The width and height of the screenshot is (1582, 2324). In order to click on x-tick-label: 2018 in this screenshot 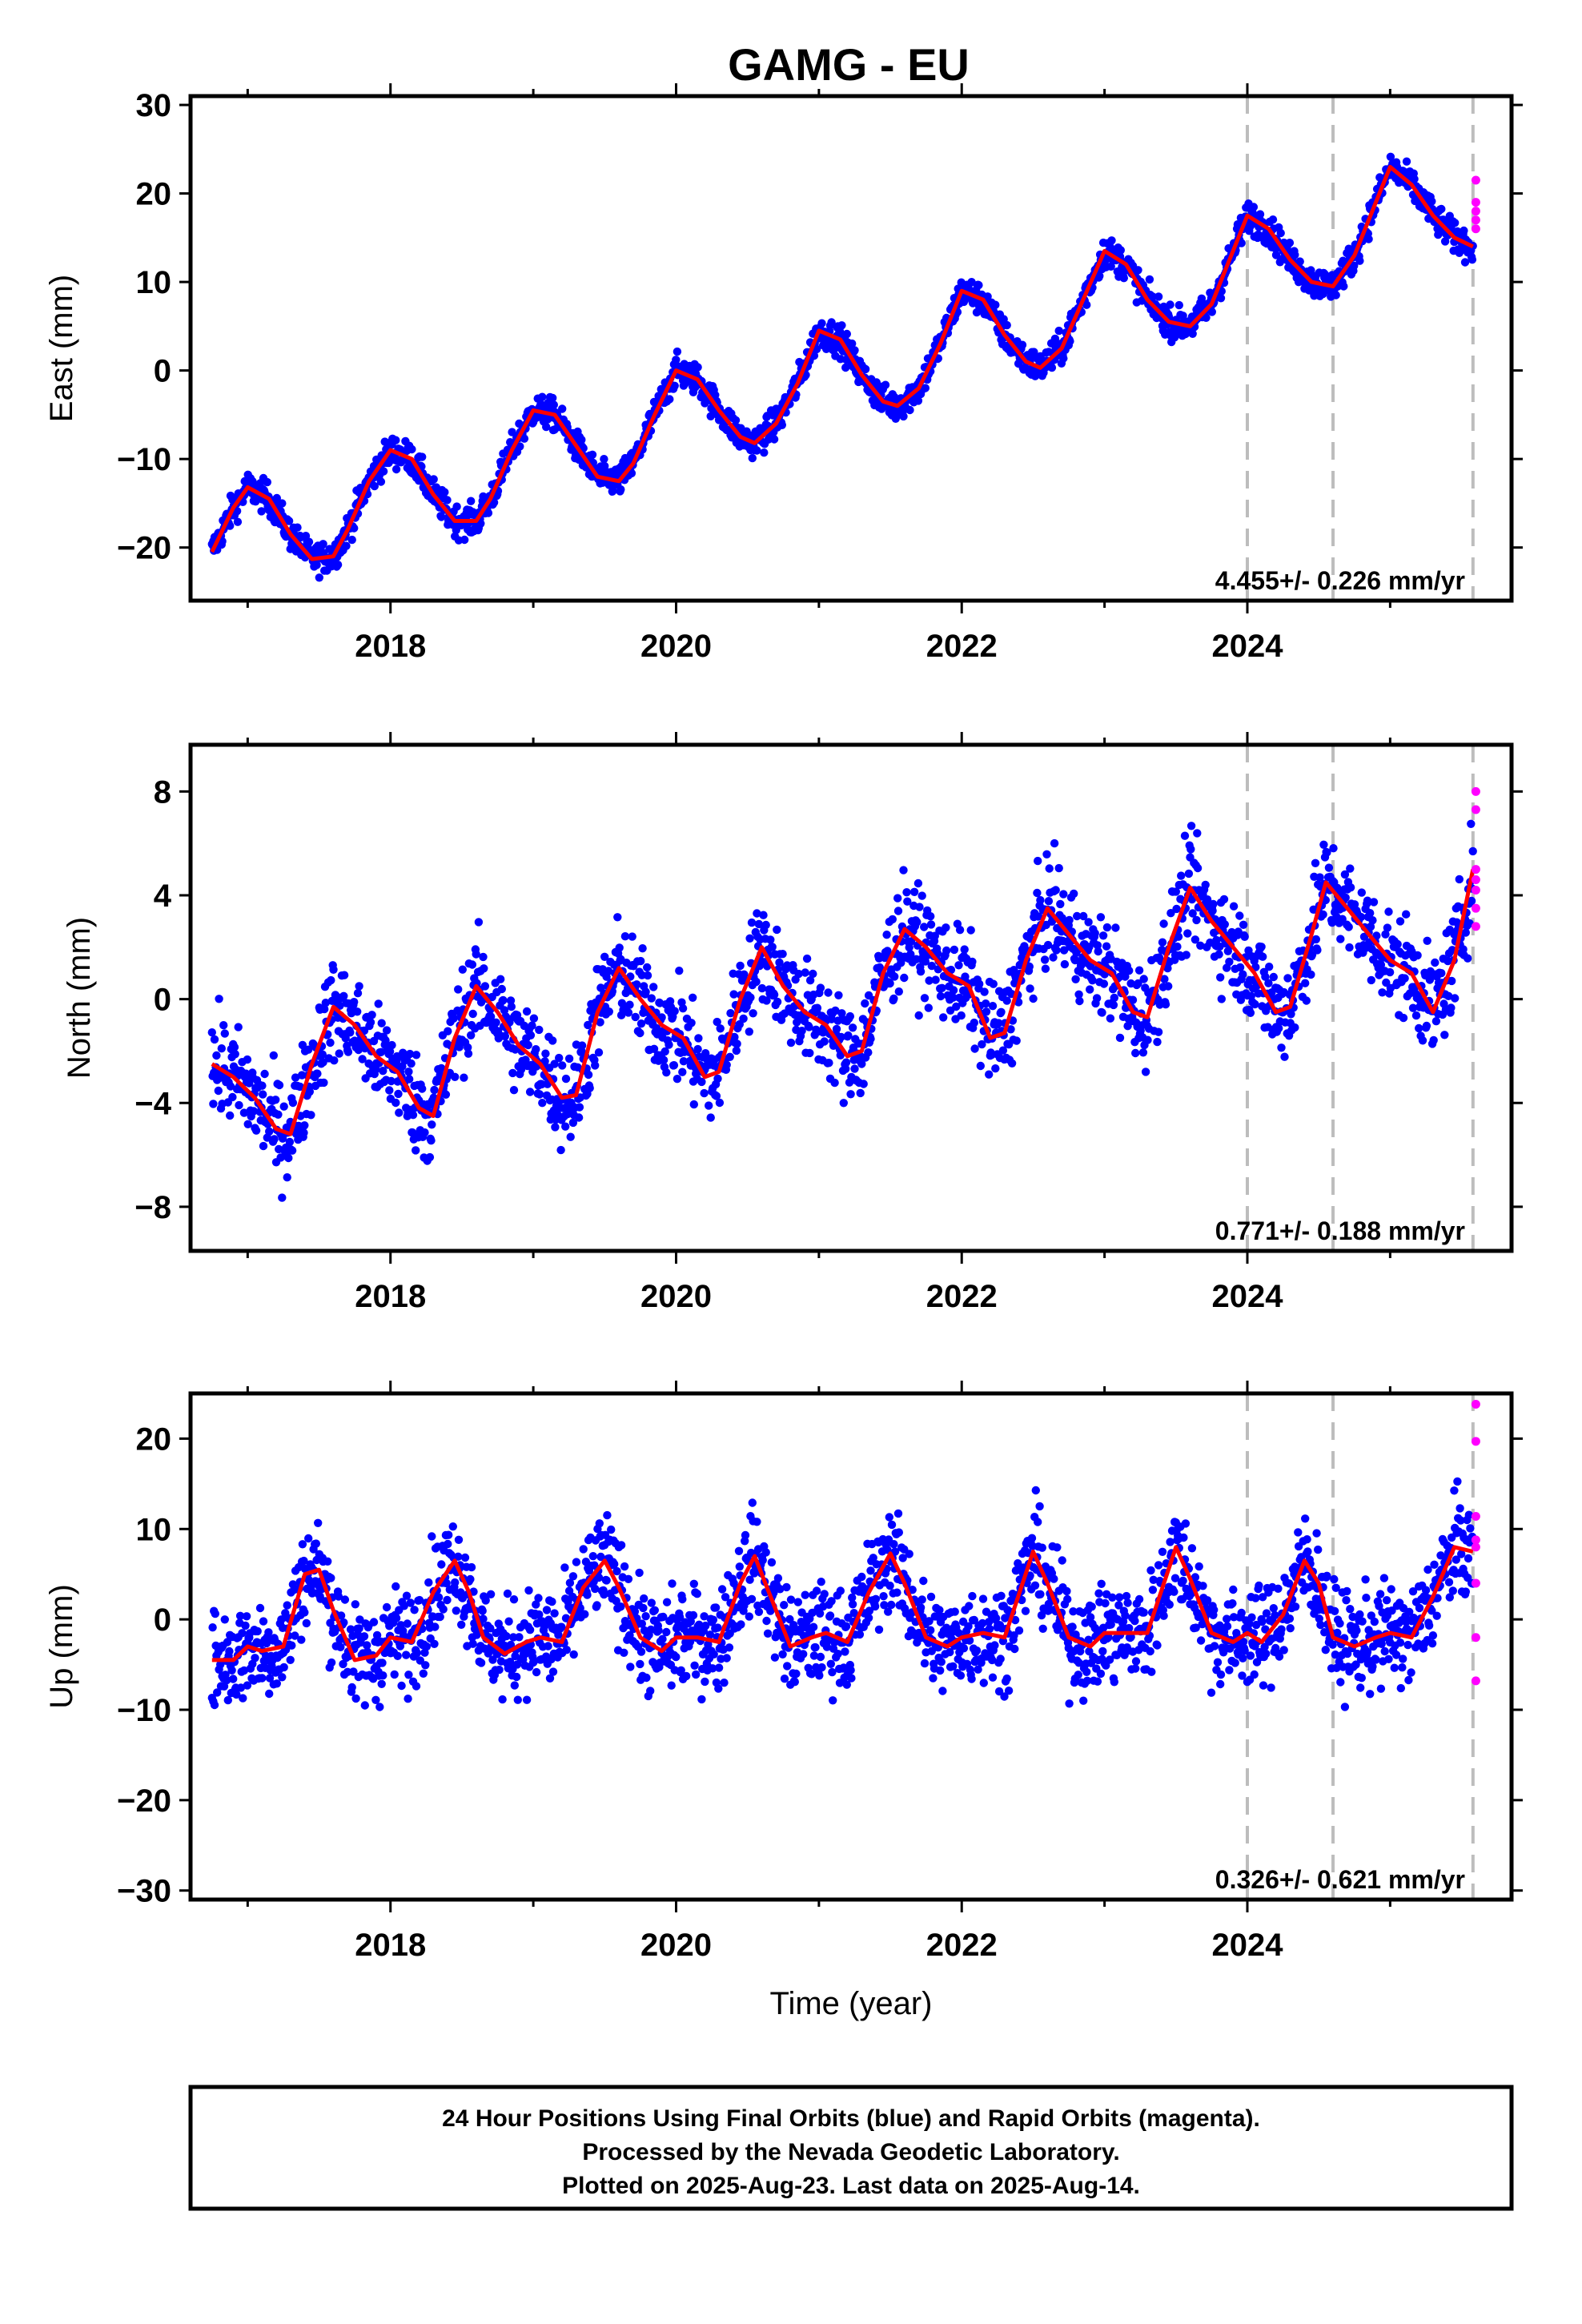, I will do `click(390, 1296)`.